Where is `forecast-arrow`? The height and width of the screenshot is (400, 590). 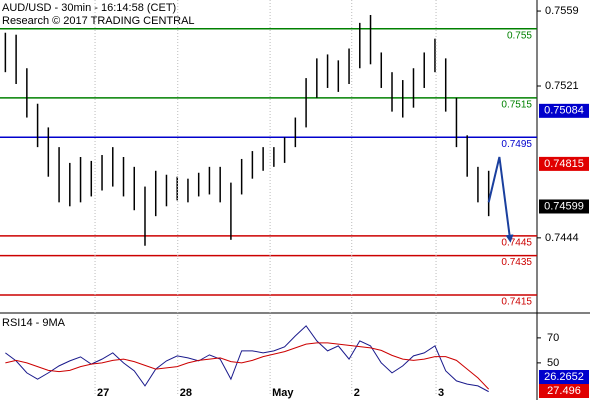 forecast-arrow is located at coordinates (500, 199).